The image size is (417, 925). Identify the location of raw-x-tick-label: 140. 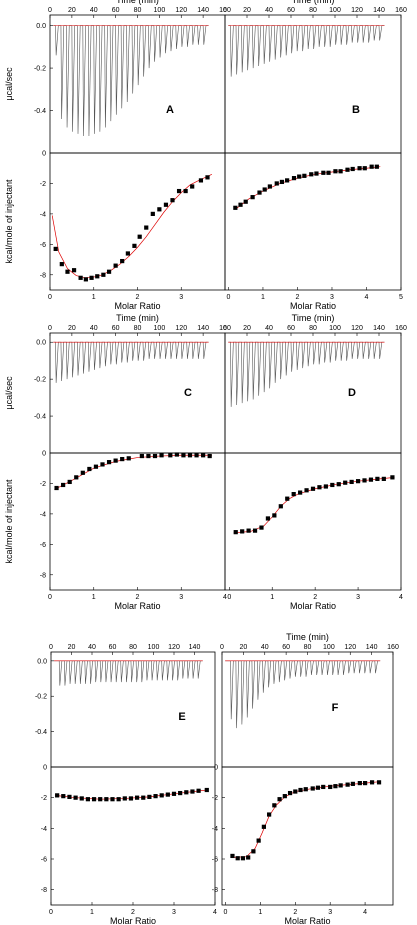
(203, 10).